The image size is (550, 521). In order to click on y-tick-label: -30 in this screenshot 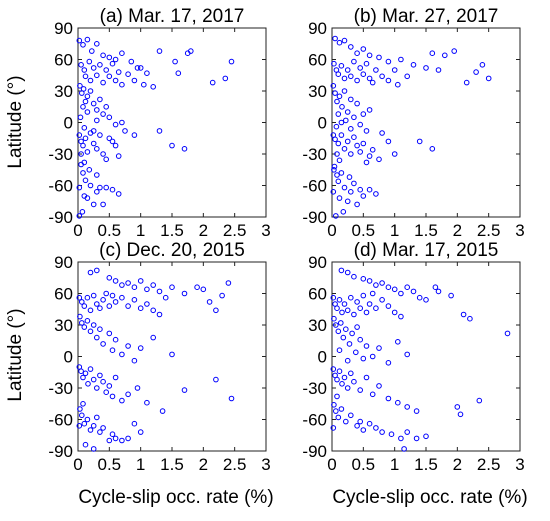, I will do `click(314, 154)`.